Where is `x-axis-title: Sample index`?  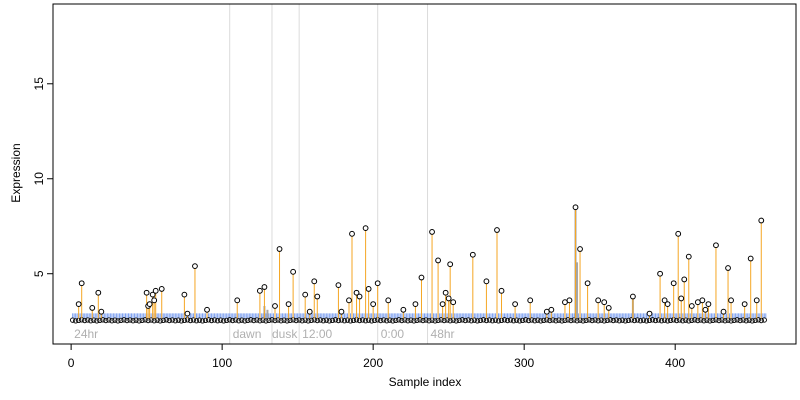
x-axis-title: Sample index is located at coordinates (425, 382).